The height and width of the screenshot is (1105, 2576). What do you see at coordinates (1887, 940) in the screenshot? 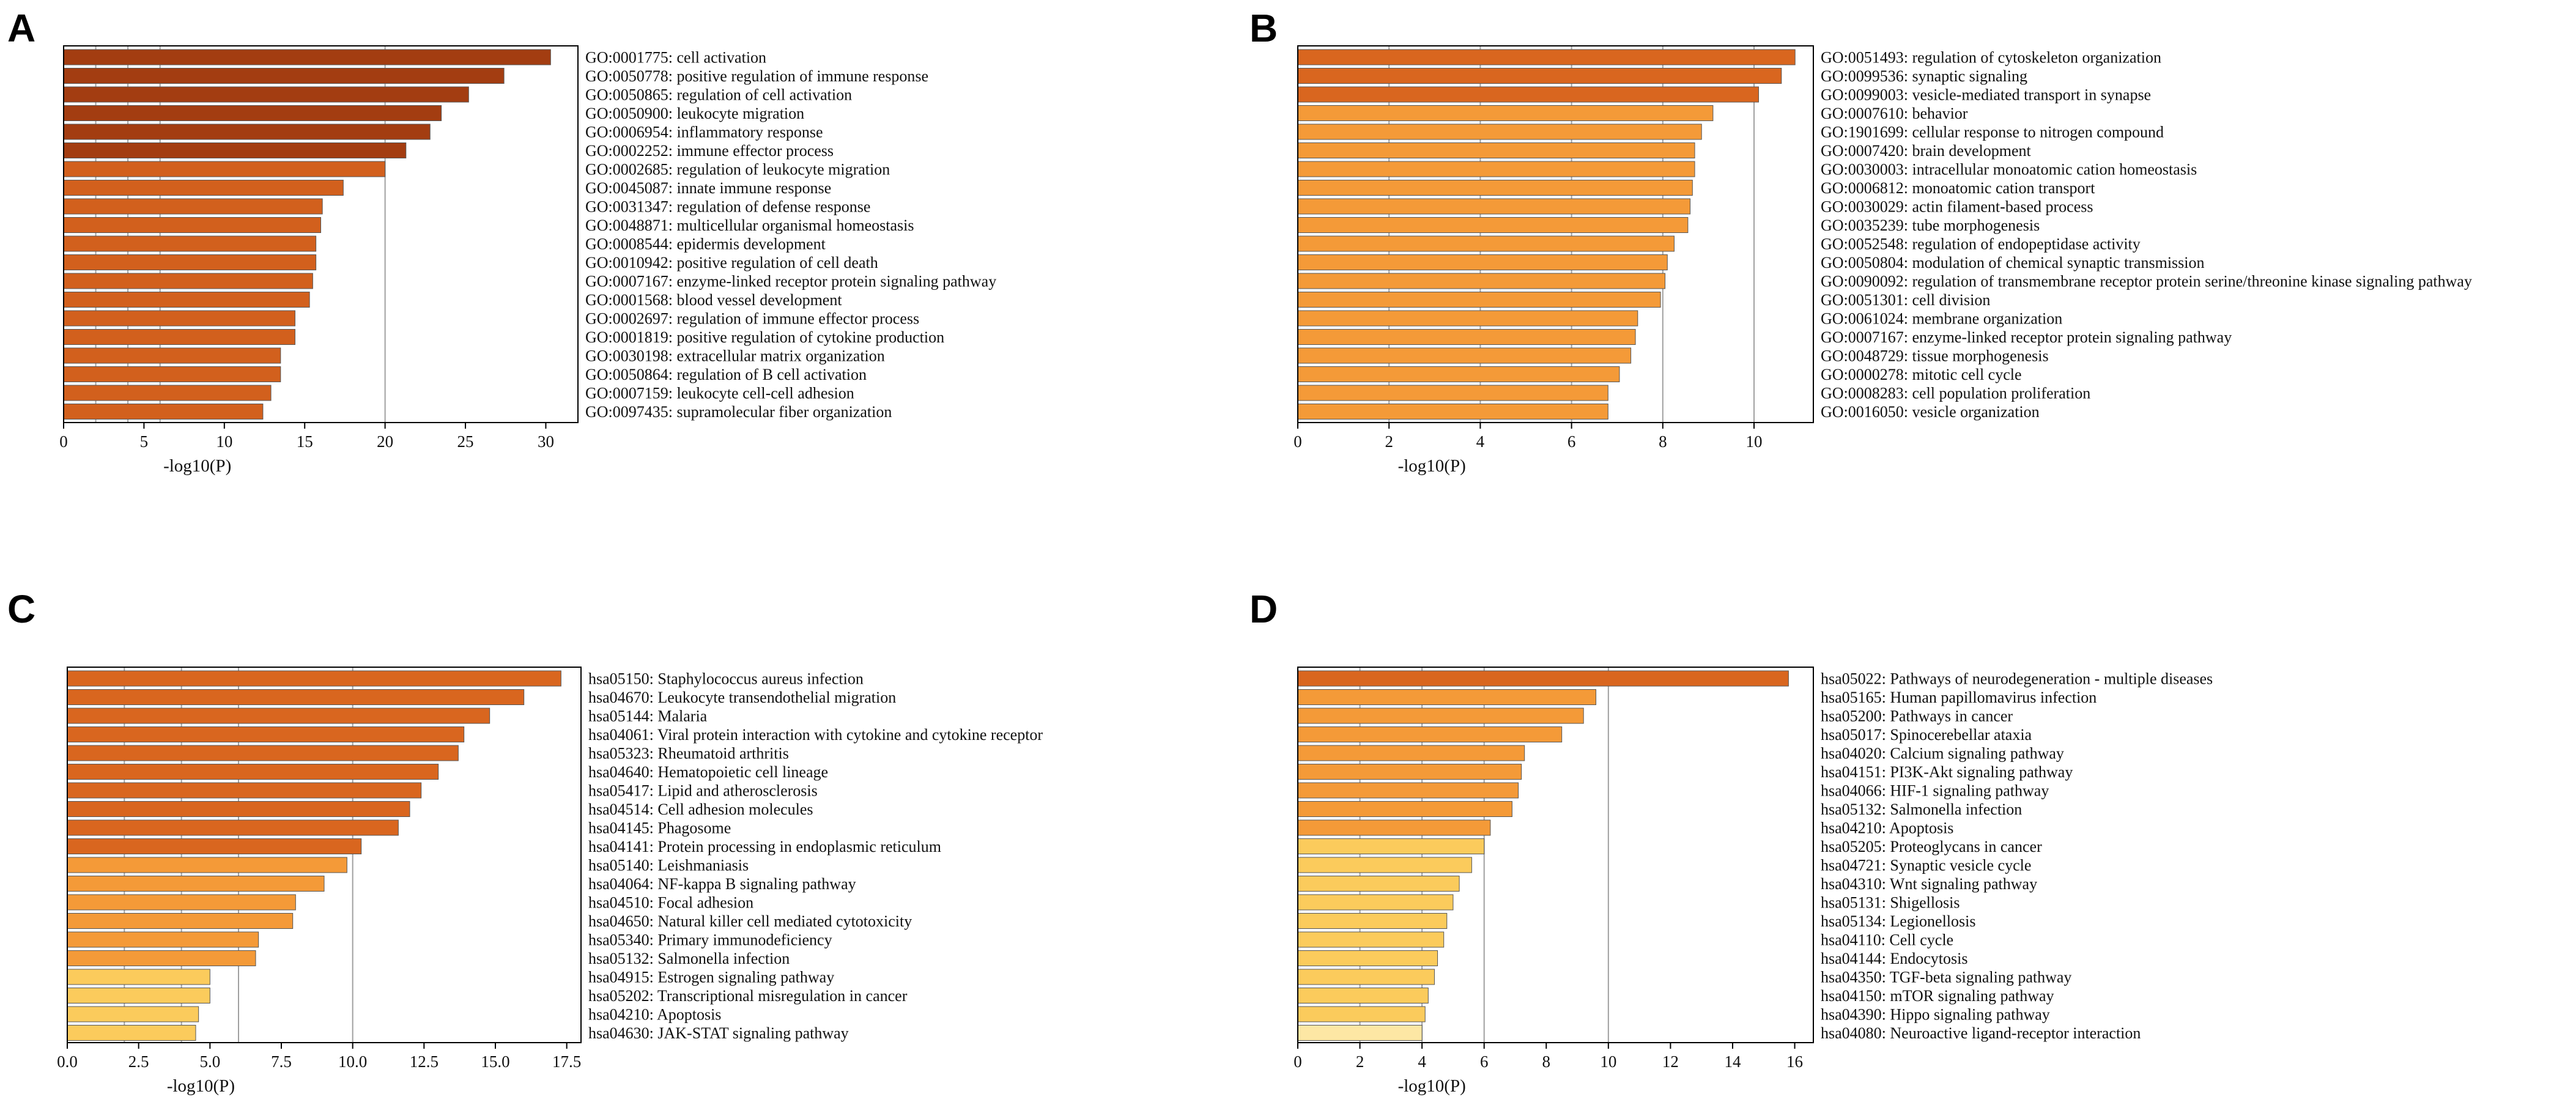
I see `category-label: hsa04110: Cell cycle` at bounding box center [1887, 940].